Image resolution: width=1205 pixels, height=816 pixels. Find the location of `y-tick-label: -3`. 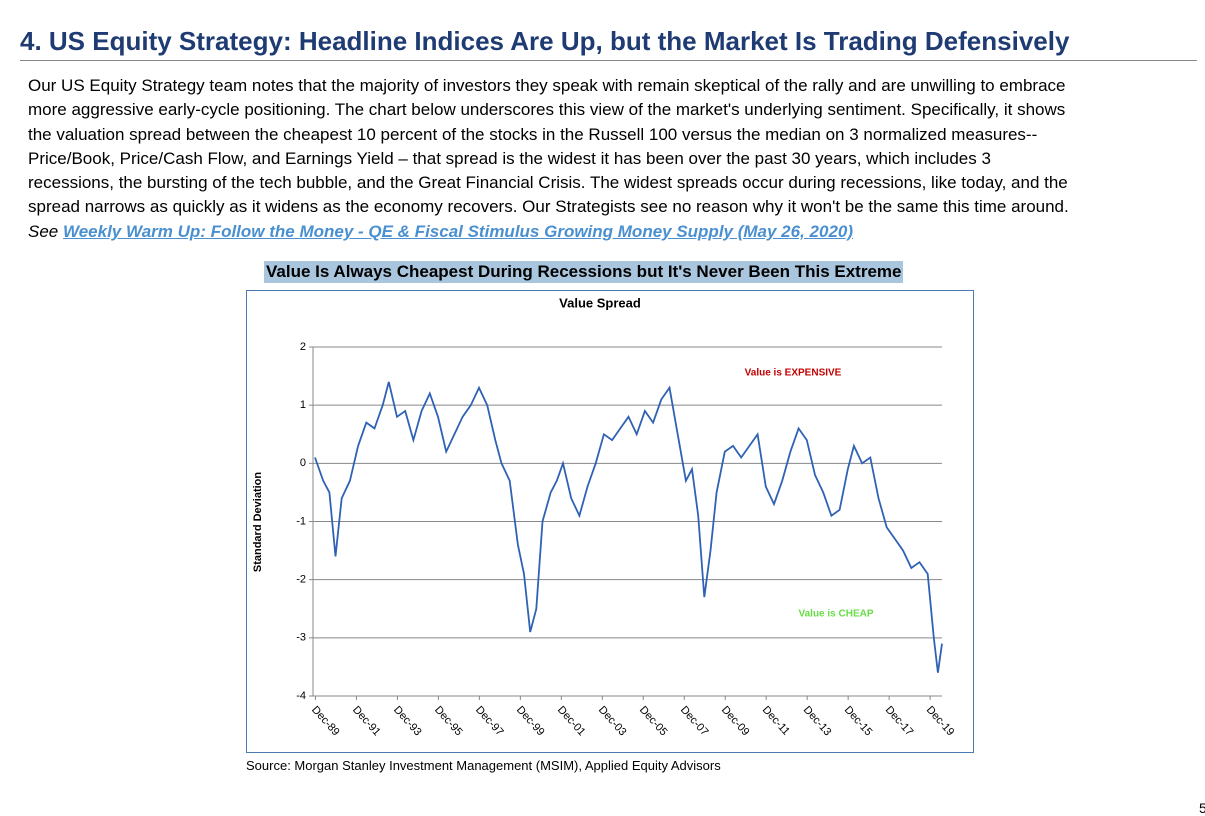

y-tick-label: -3 is located at coordinates (301, 638).